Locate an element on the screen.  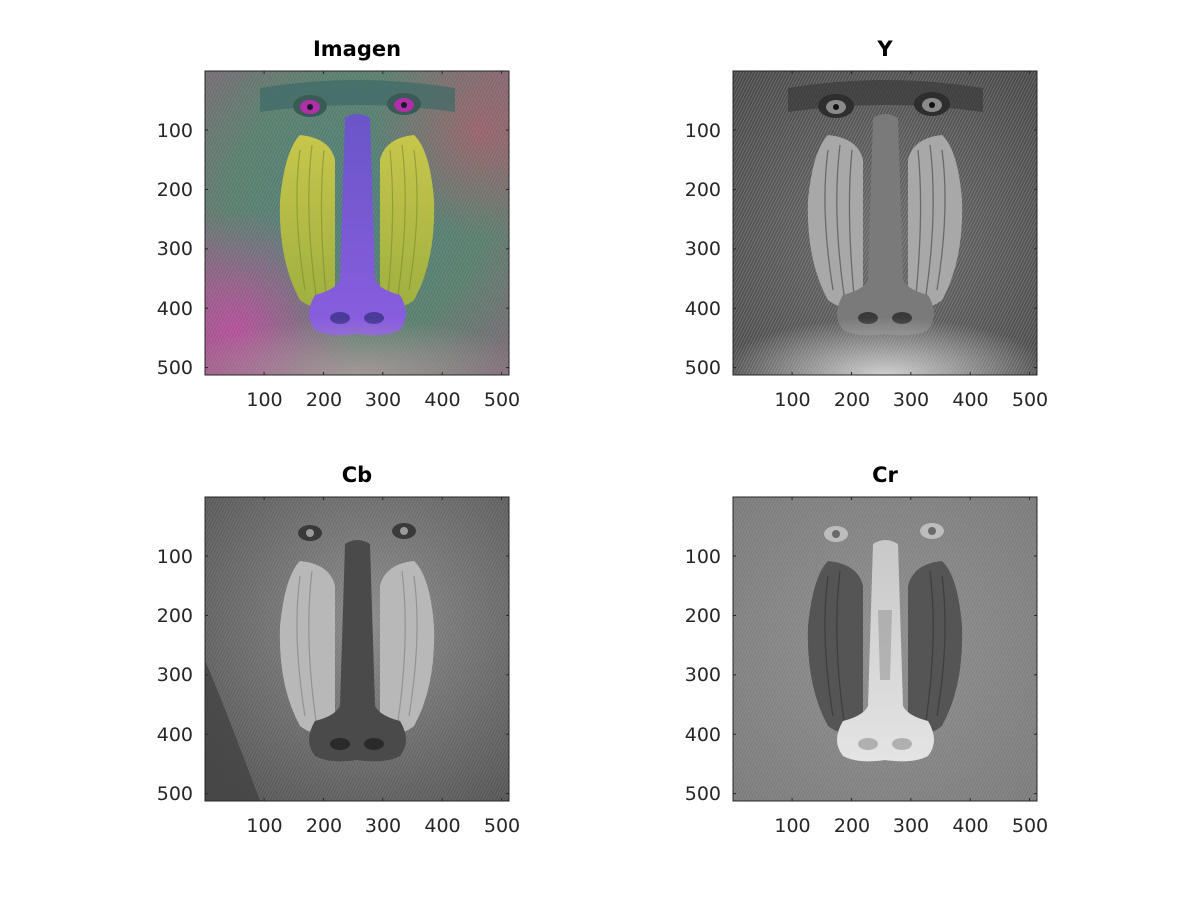
image-imagen is located at coordinates (357, 223).